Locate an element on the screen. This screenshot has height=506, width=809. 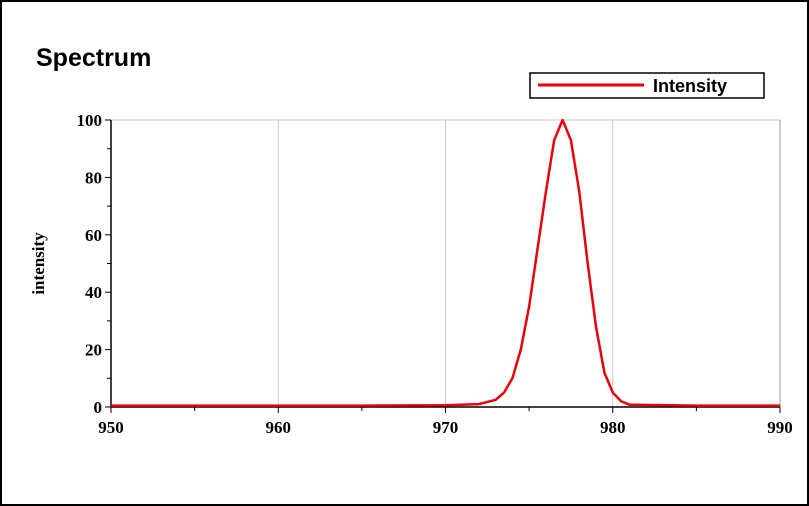
y-tick-label: 100 is located at coordinates (90, 120).